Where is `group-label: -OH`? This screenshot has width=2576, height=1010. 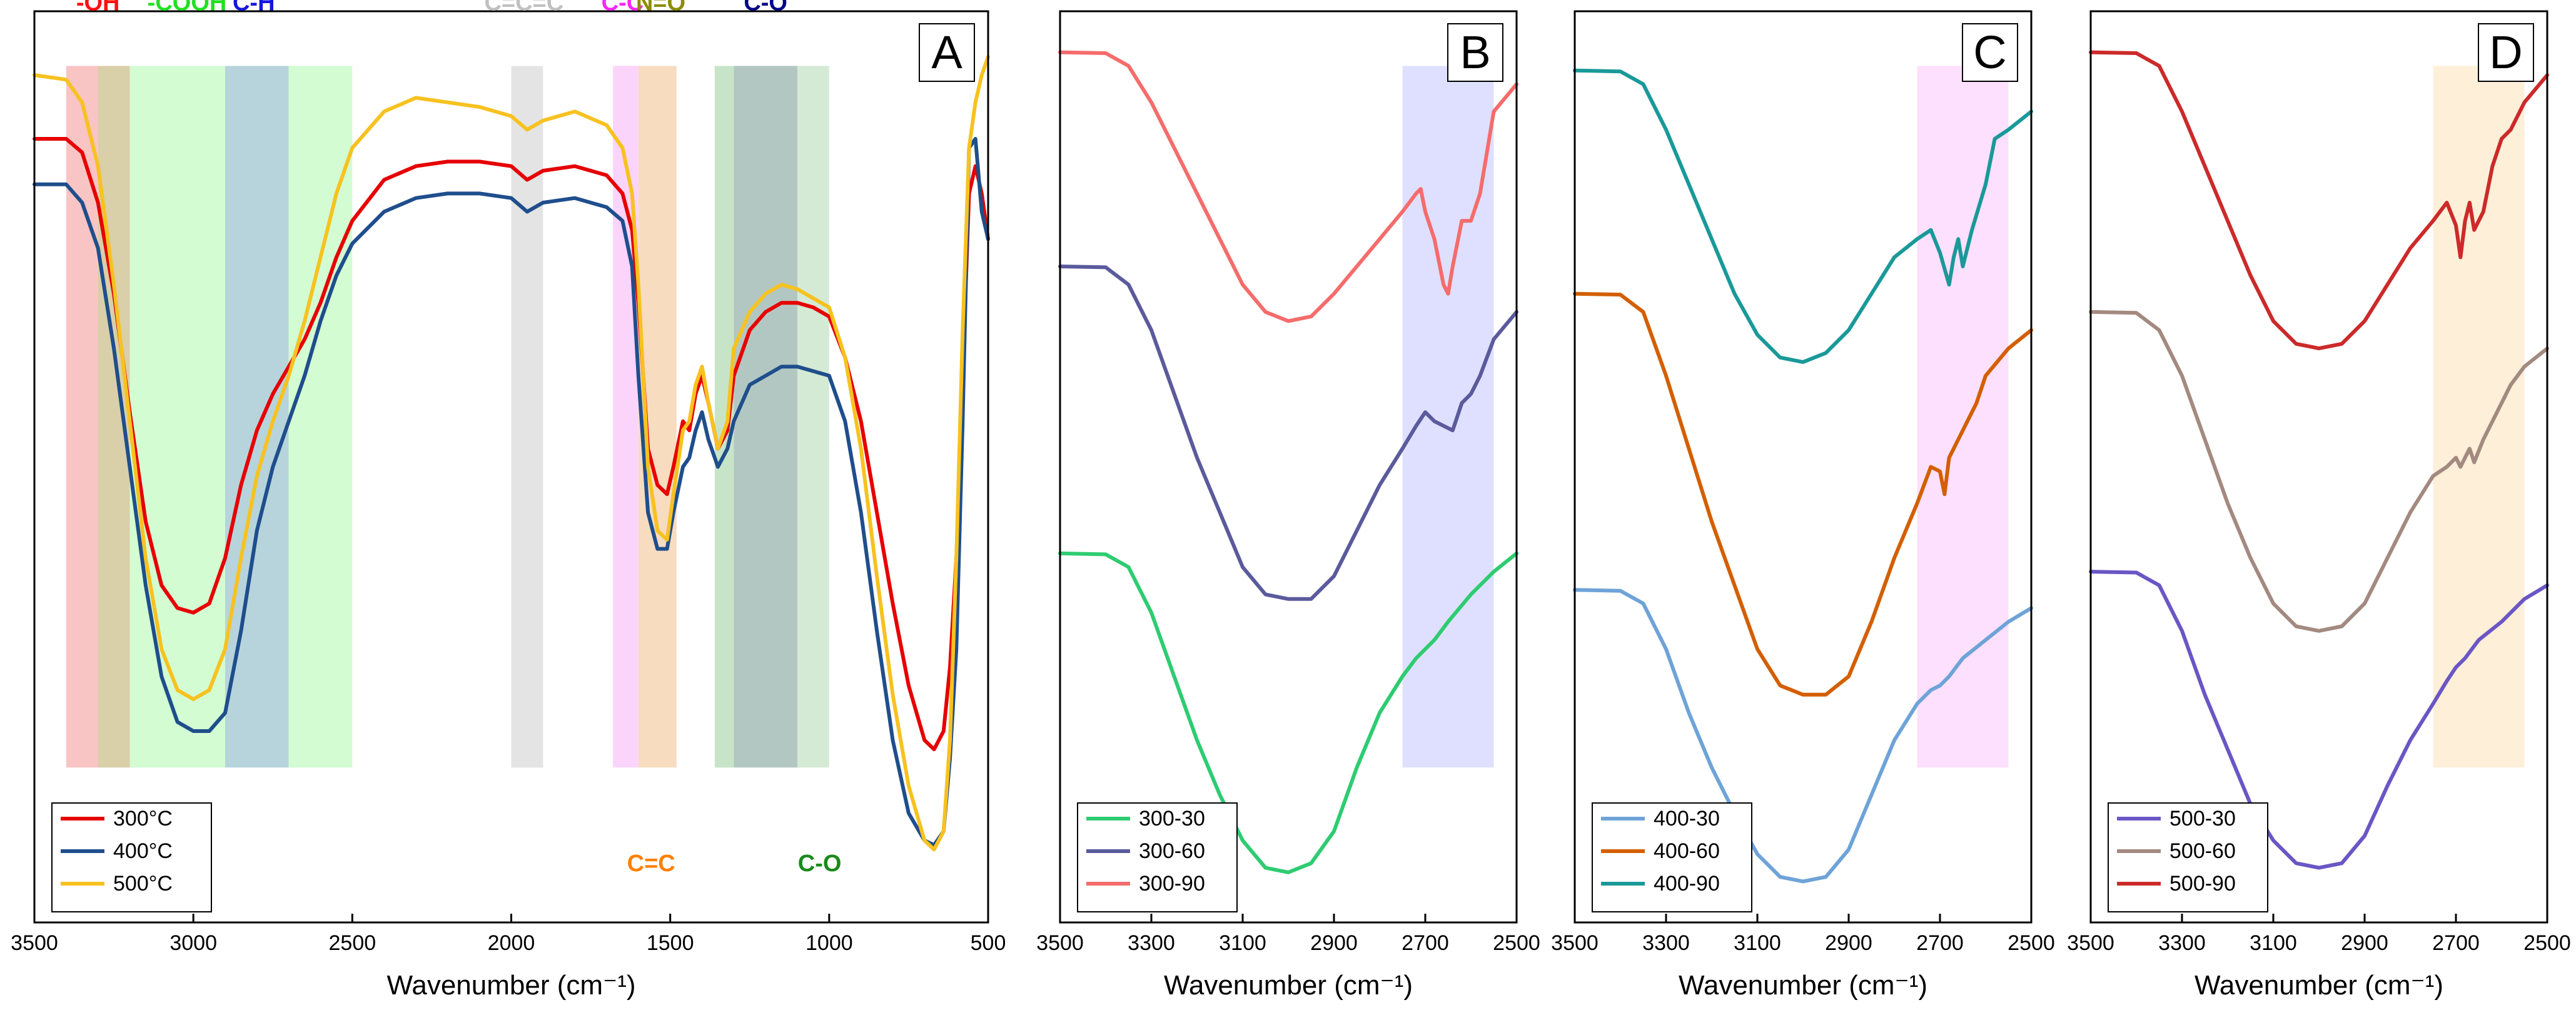
group-label: -OH is located at coordinates (98, 8).